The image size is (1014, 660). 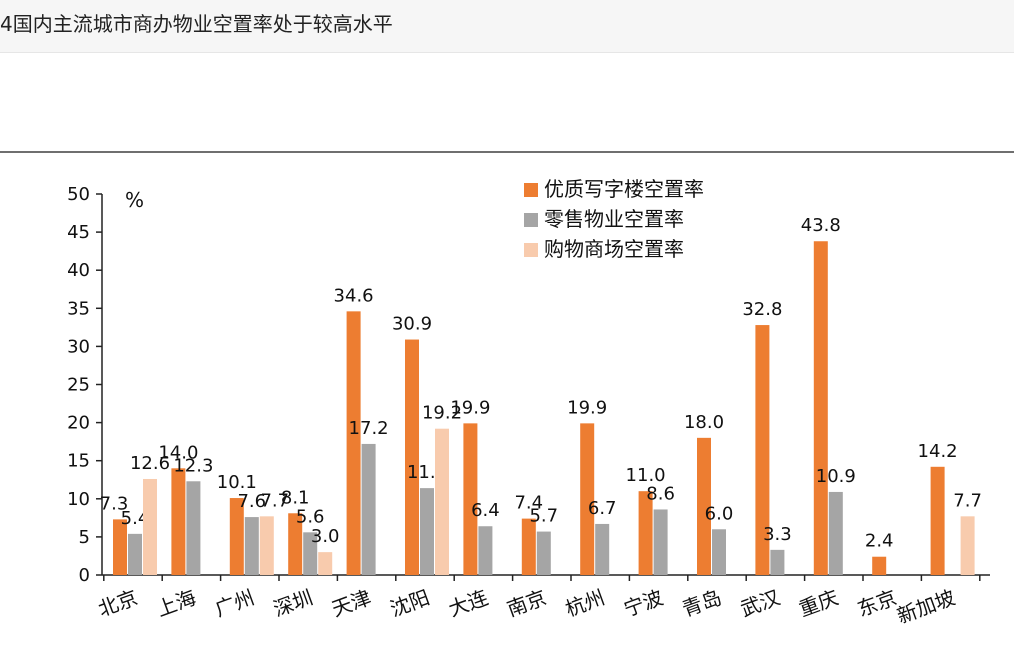 I want to click on data-label: 30.9, so click(x=412, y=324).